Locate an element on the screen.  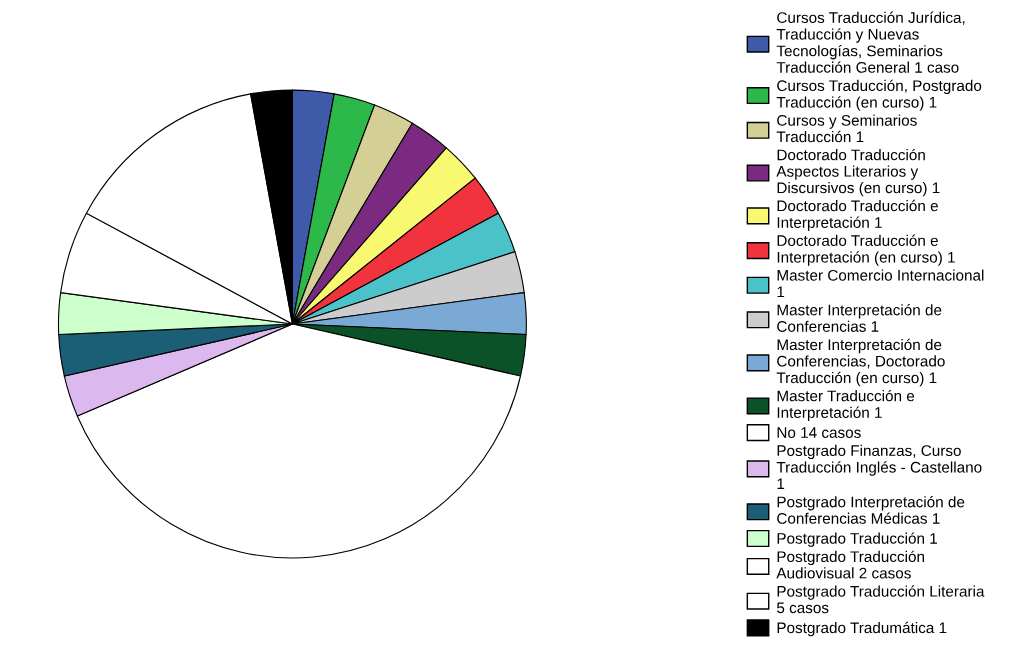
legend-label: No 14 casos is located at coordinates (819, 432).